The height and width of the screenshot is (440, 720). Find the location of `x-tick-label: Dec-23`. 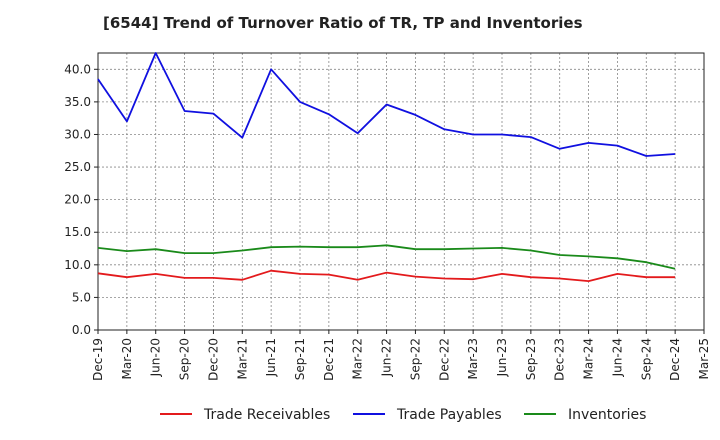

x-tick-label: Dec-23 is located at coordinates (560, 359).